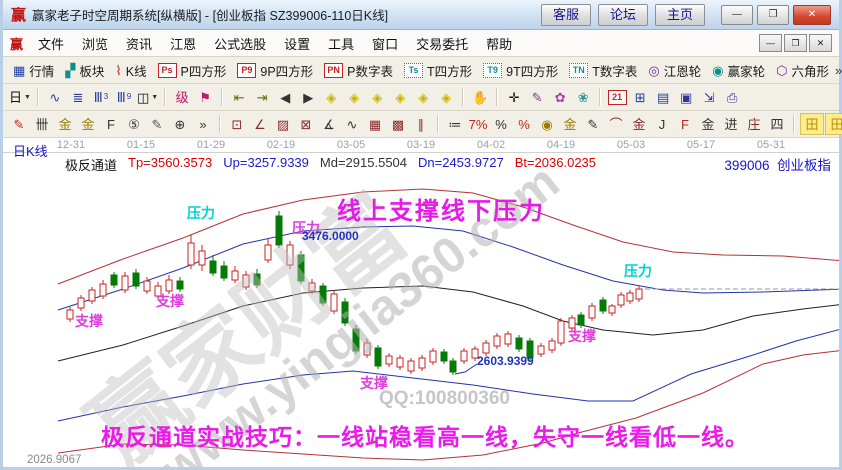  I want to click on mdi-minimize-button: —, so click(770, 43).